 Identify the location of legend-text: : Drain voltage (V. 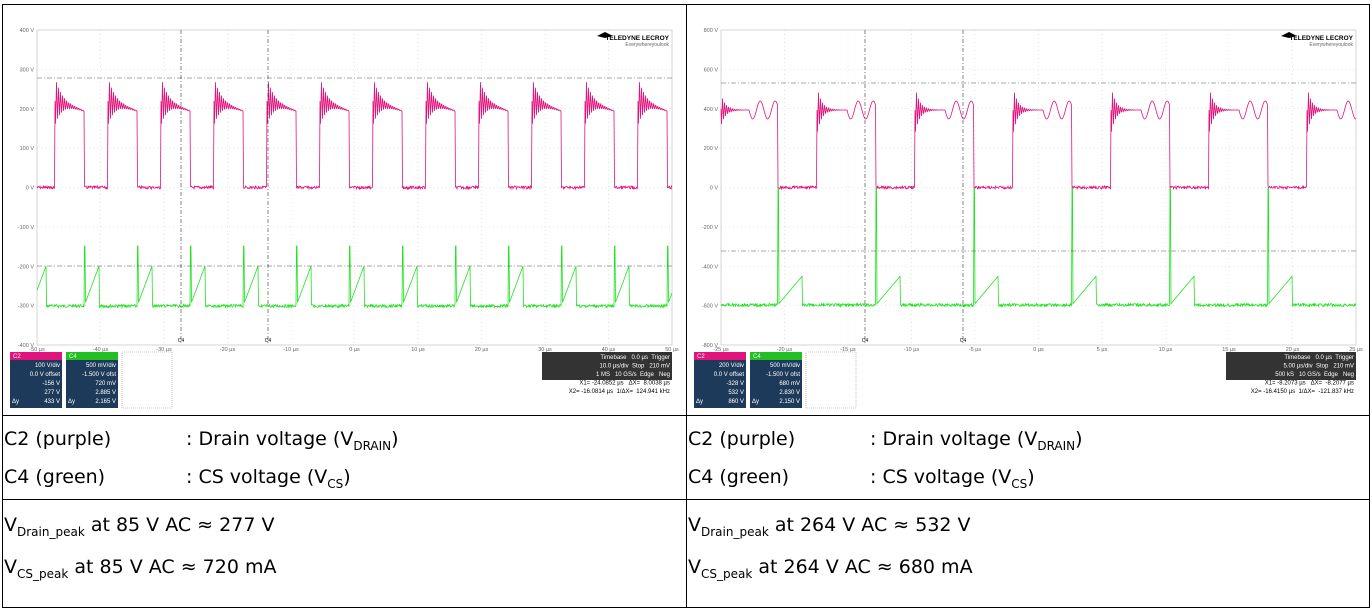
(270, 439).